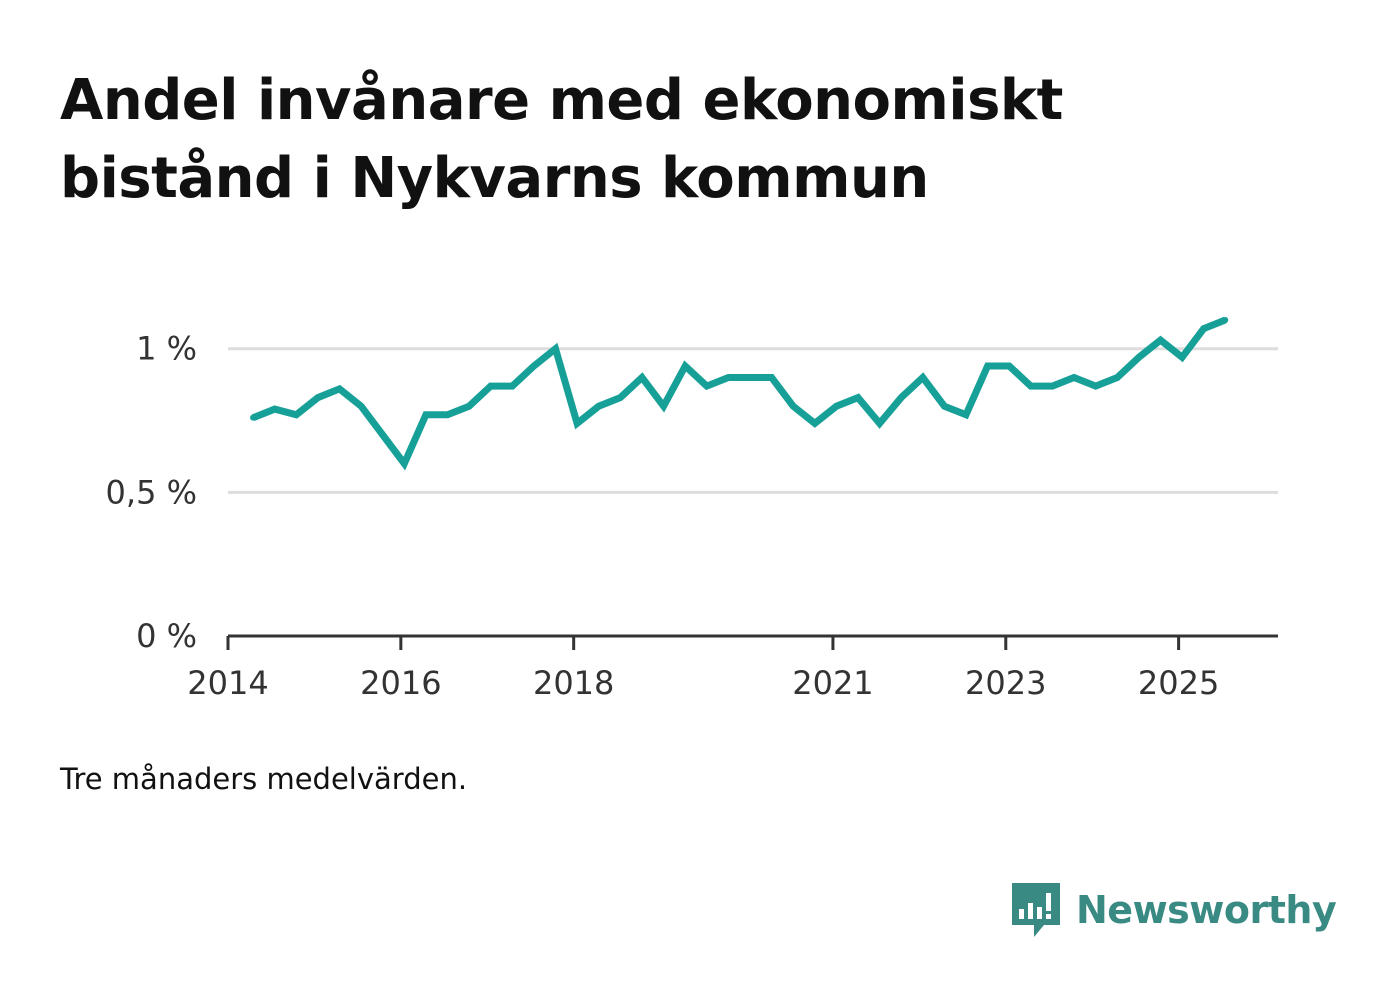  I want to click on y-axis-labels: 0 % 0,5 % 1 %, so click(151, 492).